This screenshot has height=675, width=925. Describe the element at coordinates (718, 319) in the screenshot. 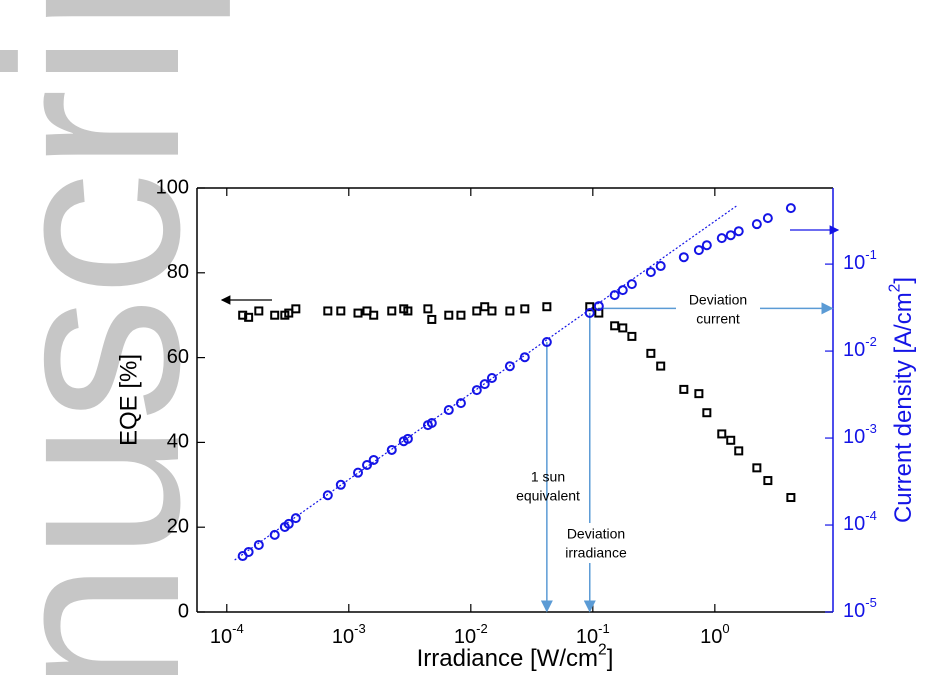

I see `annotation-text: current` at that location.